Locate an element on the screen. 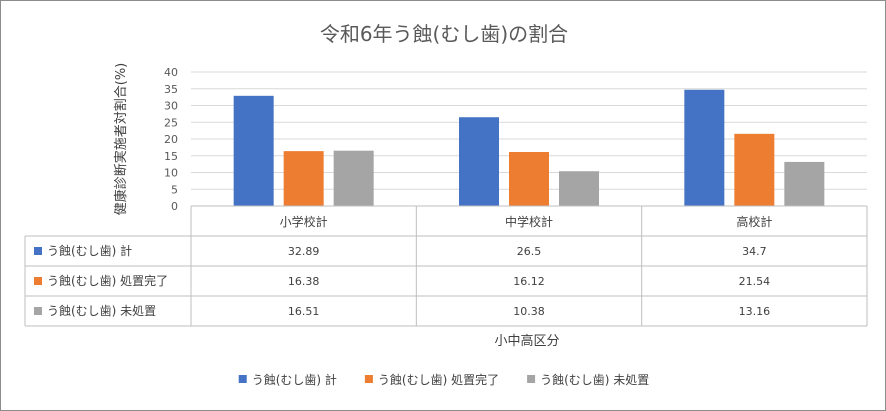  y-tick-label: 0 is located at coordinates (174, 206).